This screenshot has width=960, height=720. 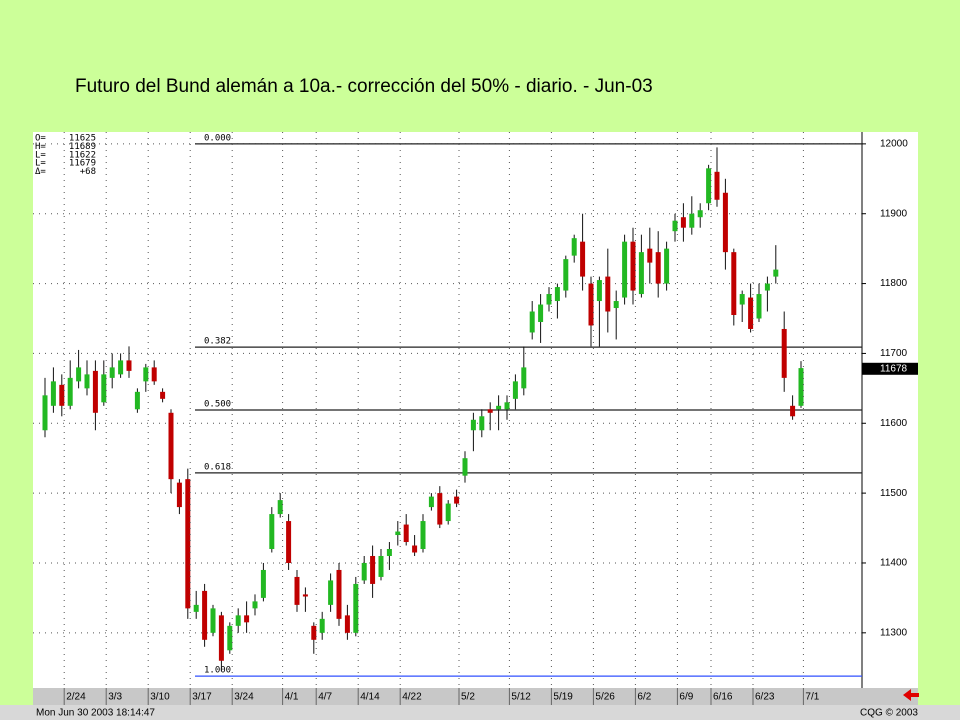 What do you see at coordinates (894, 283) in the screenshot?
I see `y-tick-label: 11800` at bounding box center [894, 283].